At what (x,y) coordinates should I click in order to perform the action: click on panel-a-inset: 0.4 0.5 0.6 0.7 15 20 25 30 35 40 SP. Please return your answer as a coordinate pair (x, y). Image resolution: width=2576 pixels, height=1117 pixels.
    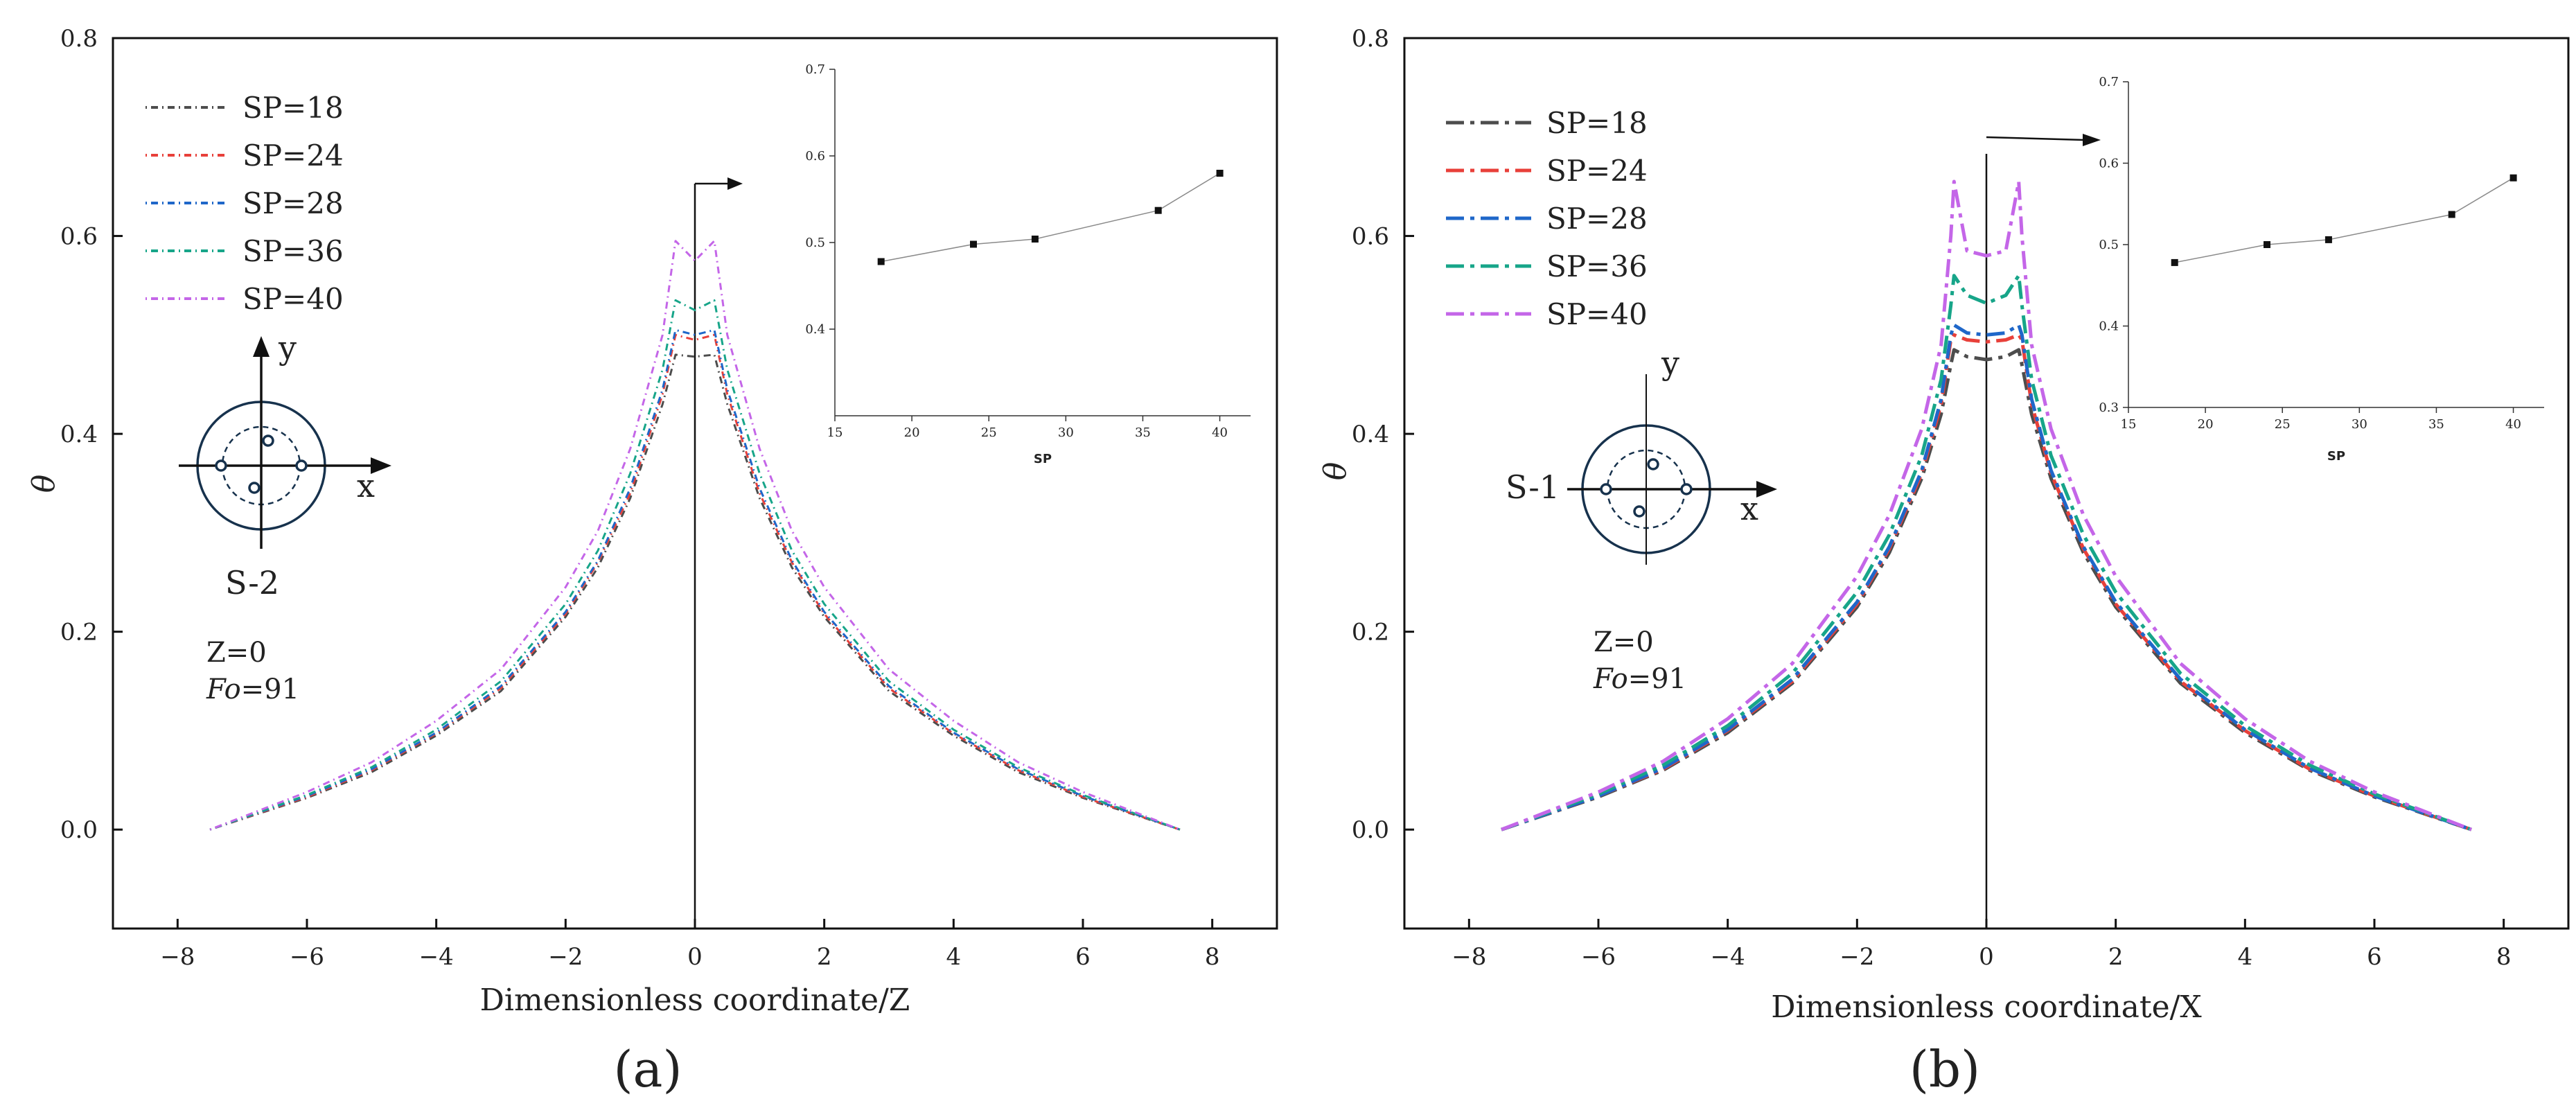
    Looking at the image, I should click on (1028, 264).